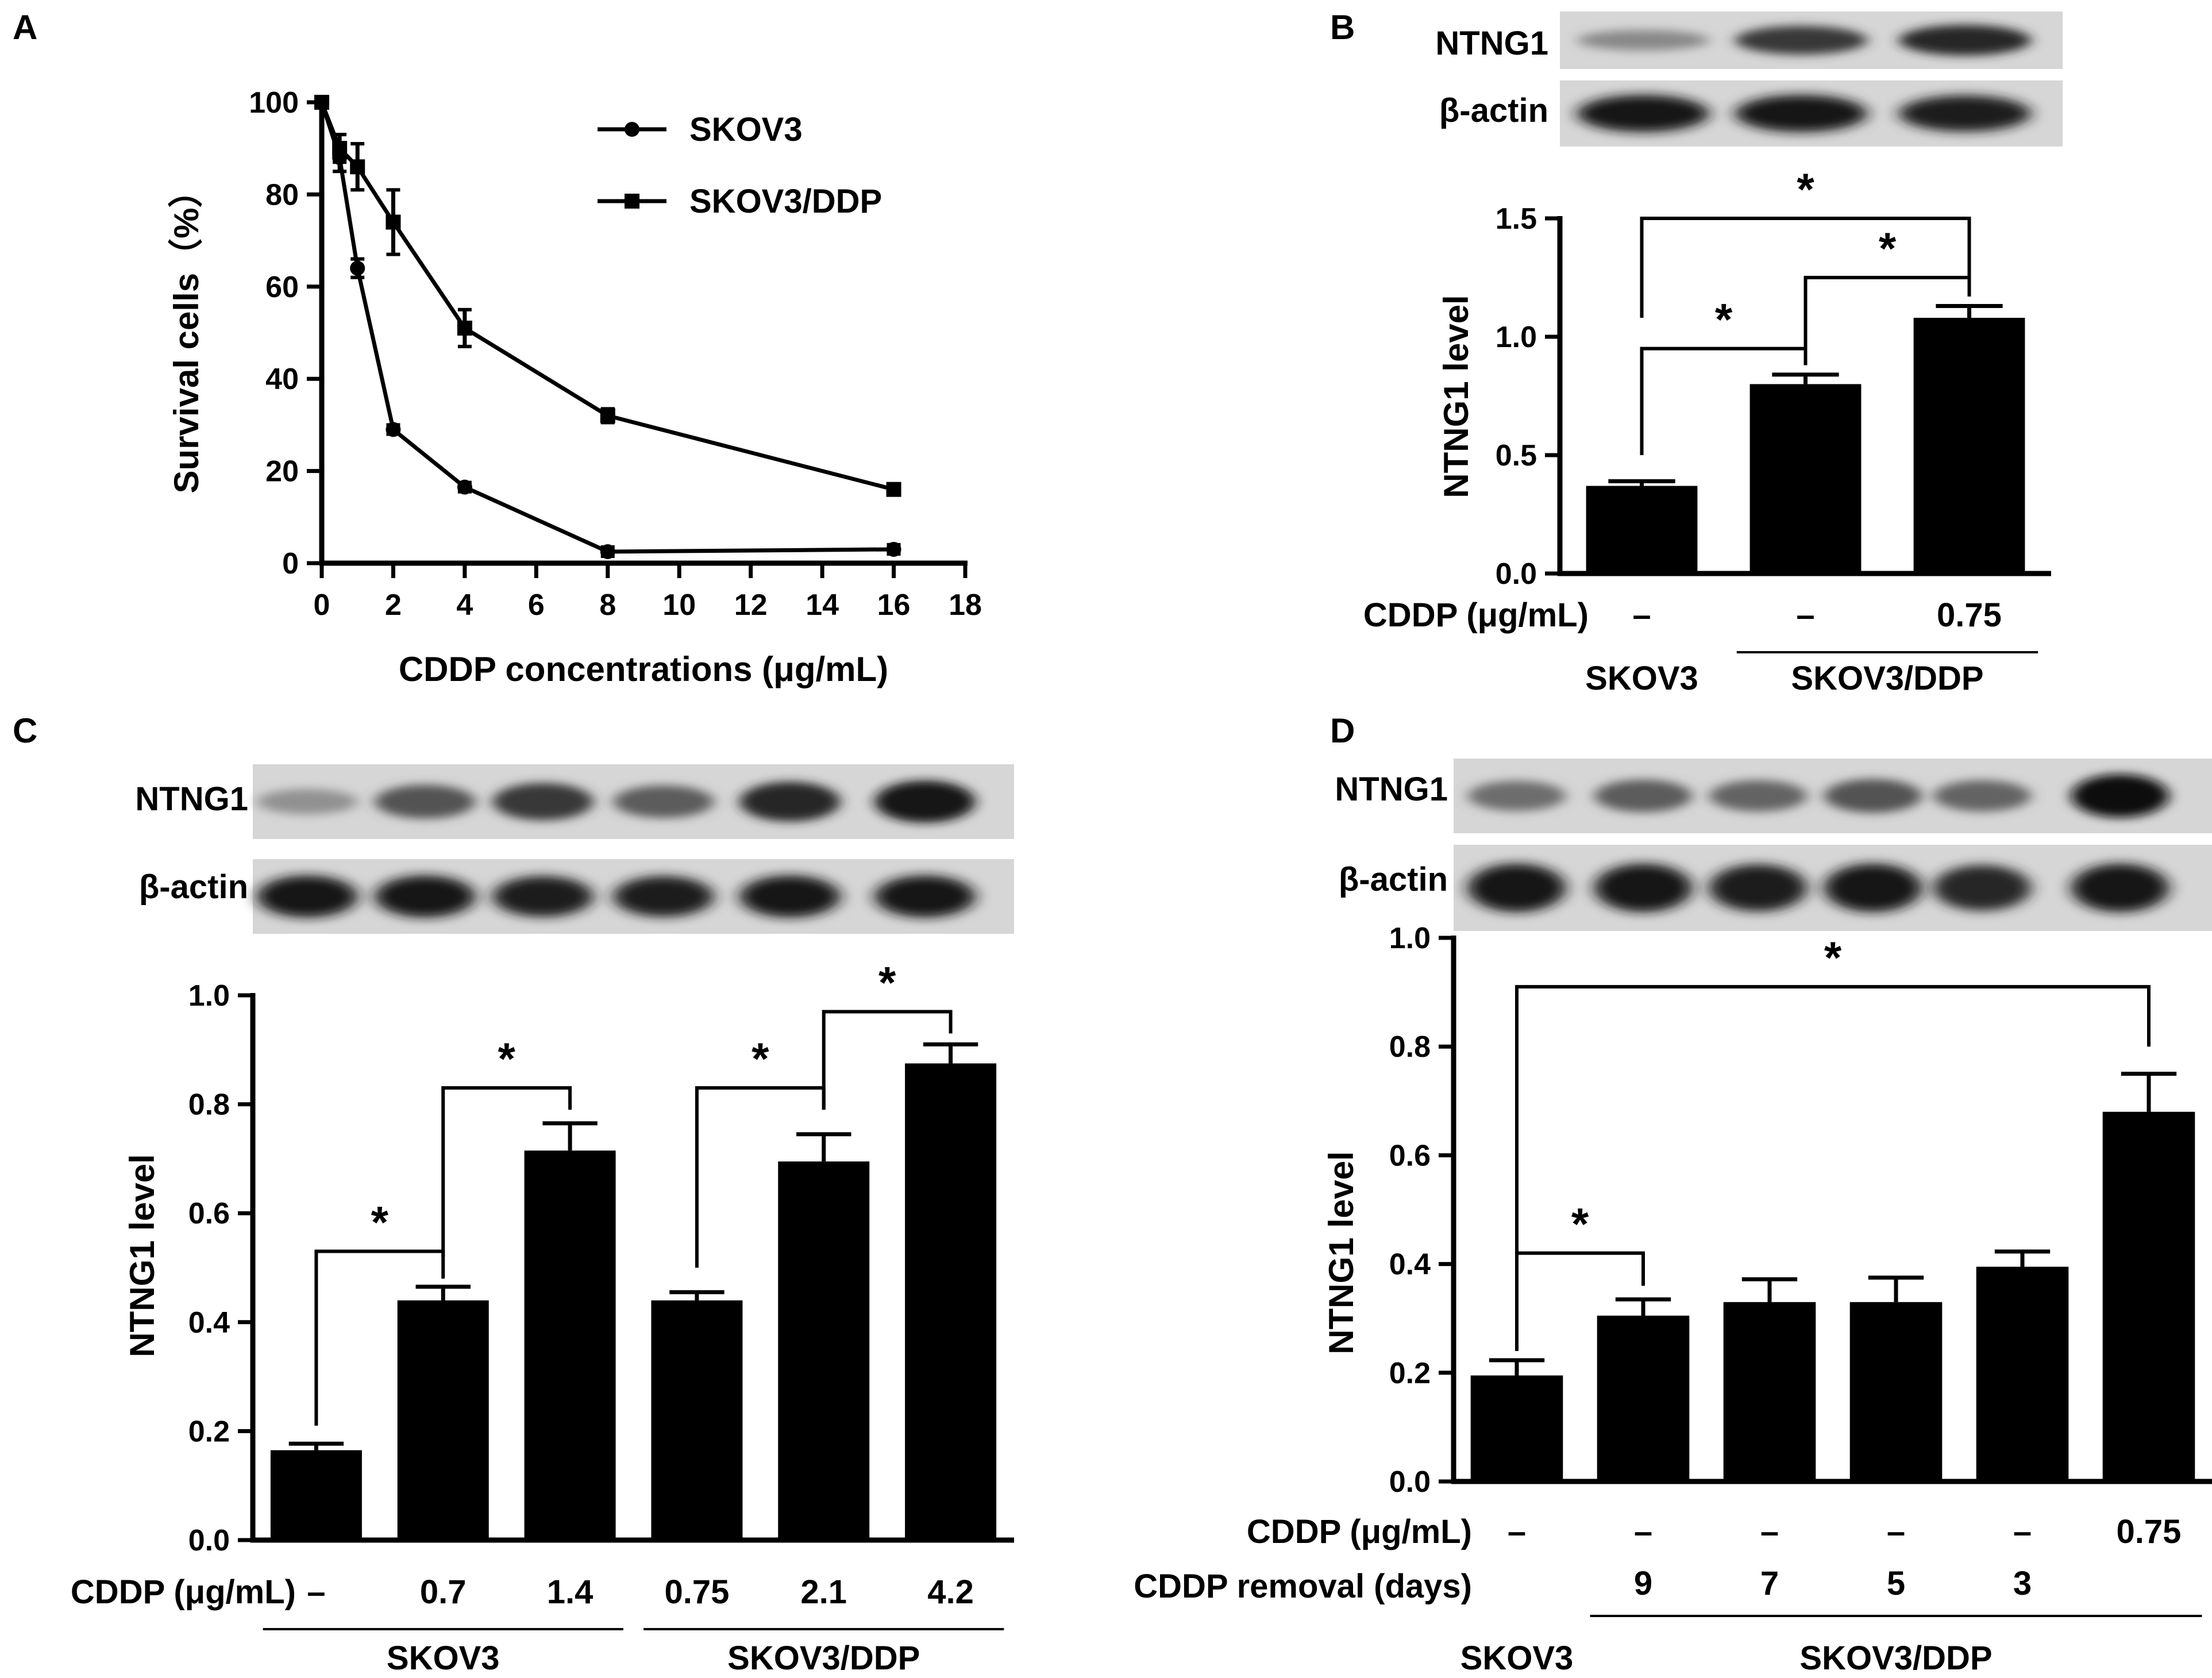 This screenshot has width=2212, height=1678. What do you see at coordinates (1342, 28) in the screenshot?
I see `panel-label-b: B` at bounding box center [1342, 28].